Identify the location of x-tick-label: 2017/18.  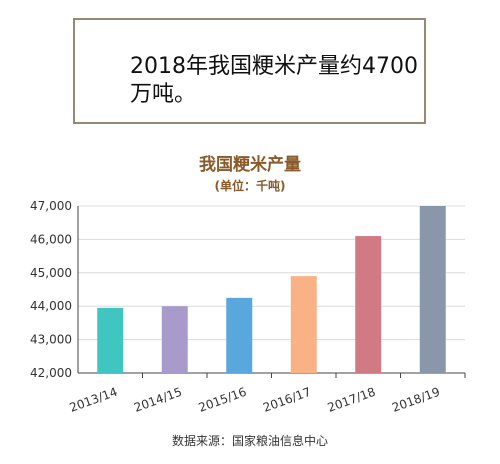
(352, 400).